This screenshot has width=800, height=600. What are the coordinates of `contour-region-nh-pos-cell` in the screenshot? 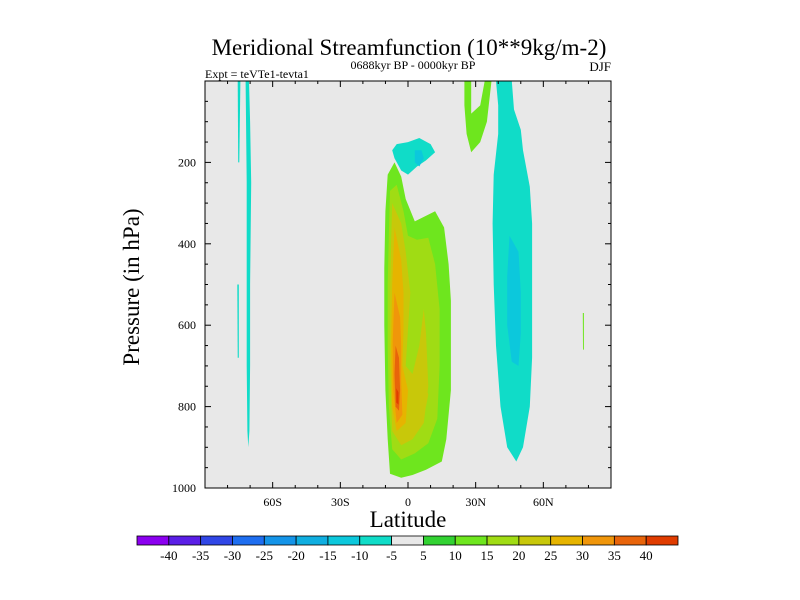 It's located at (478, 117).